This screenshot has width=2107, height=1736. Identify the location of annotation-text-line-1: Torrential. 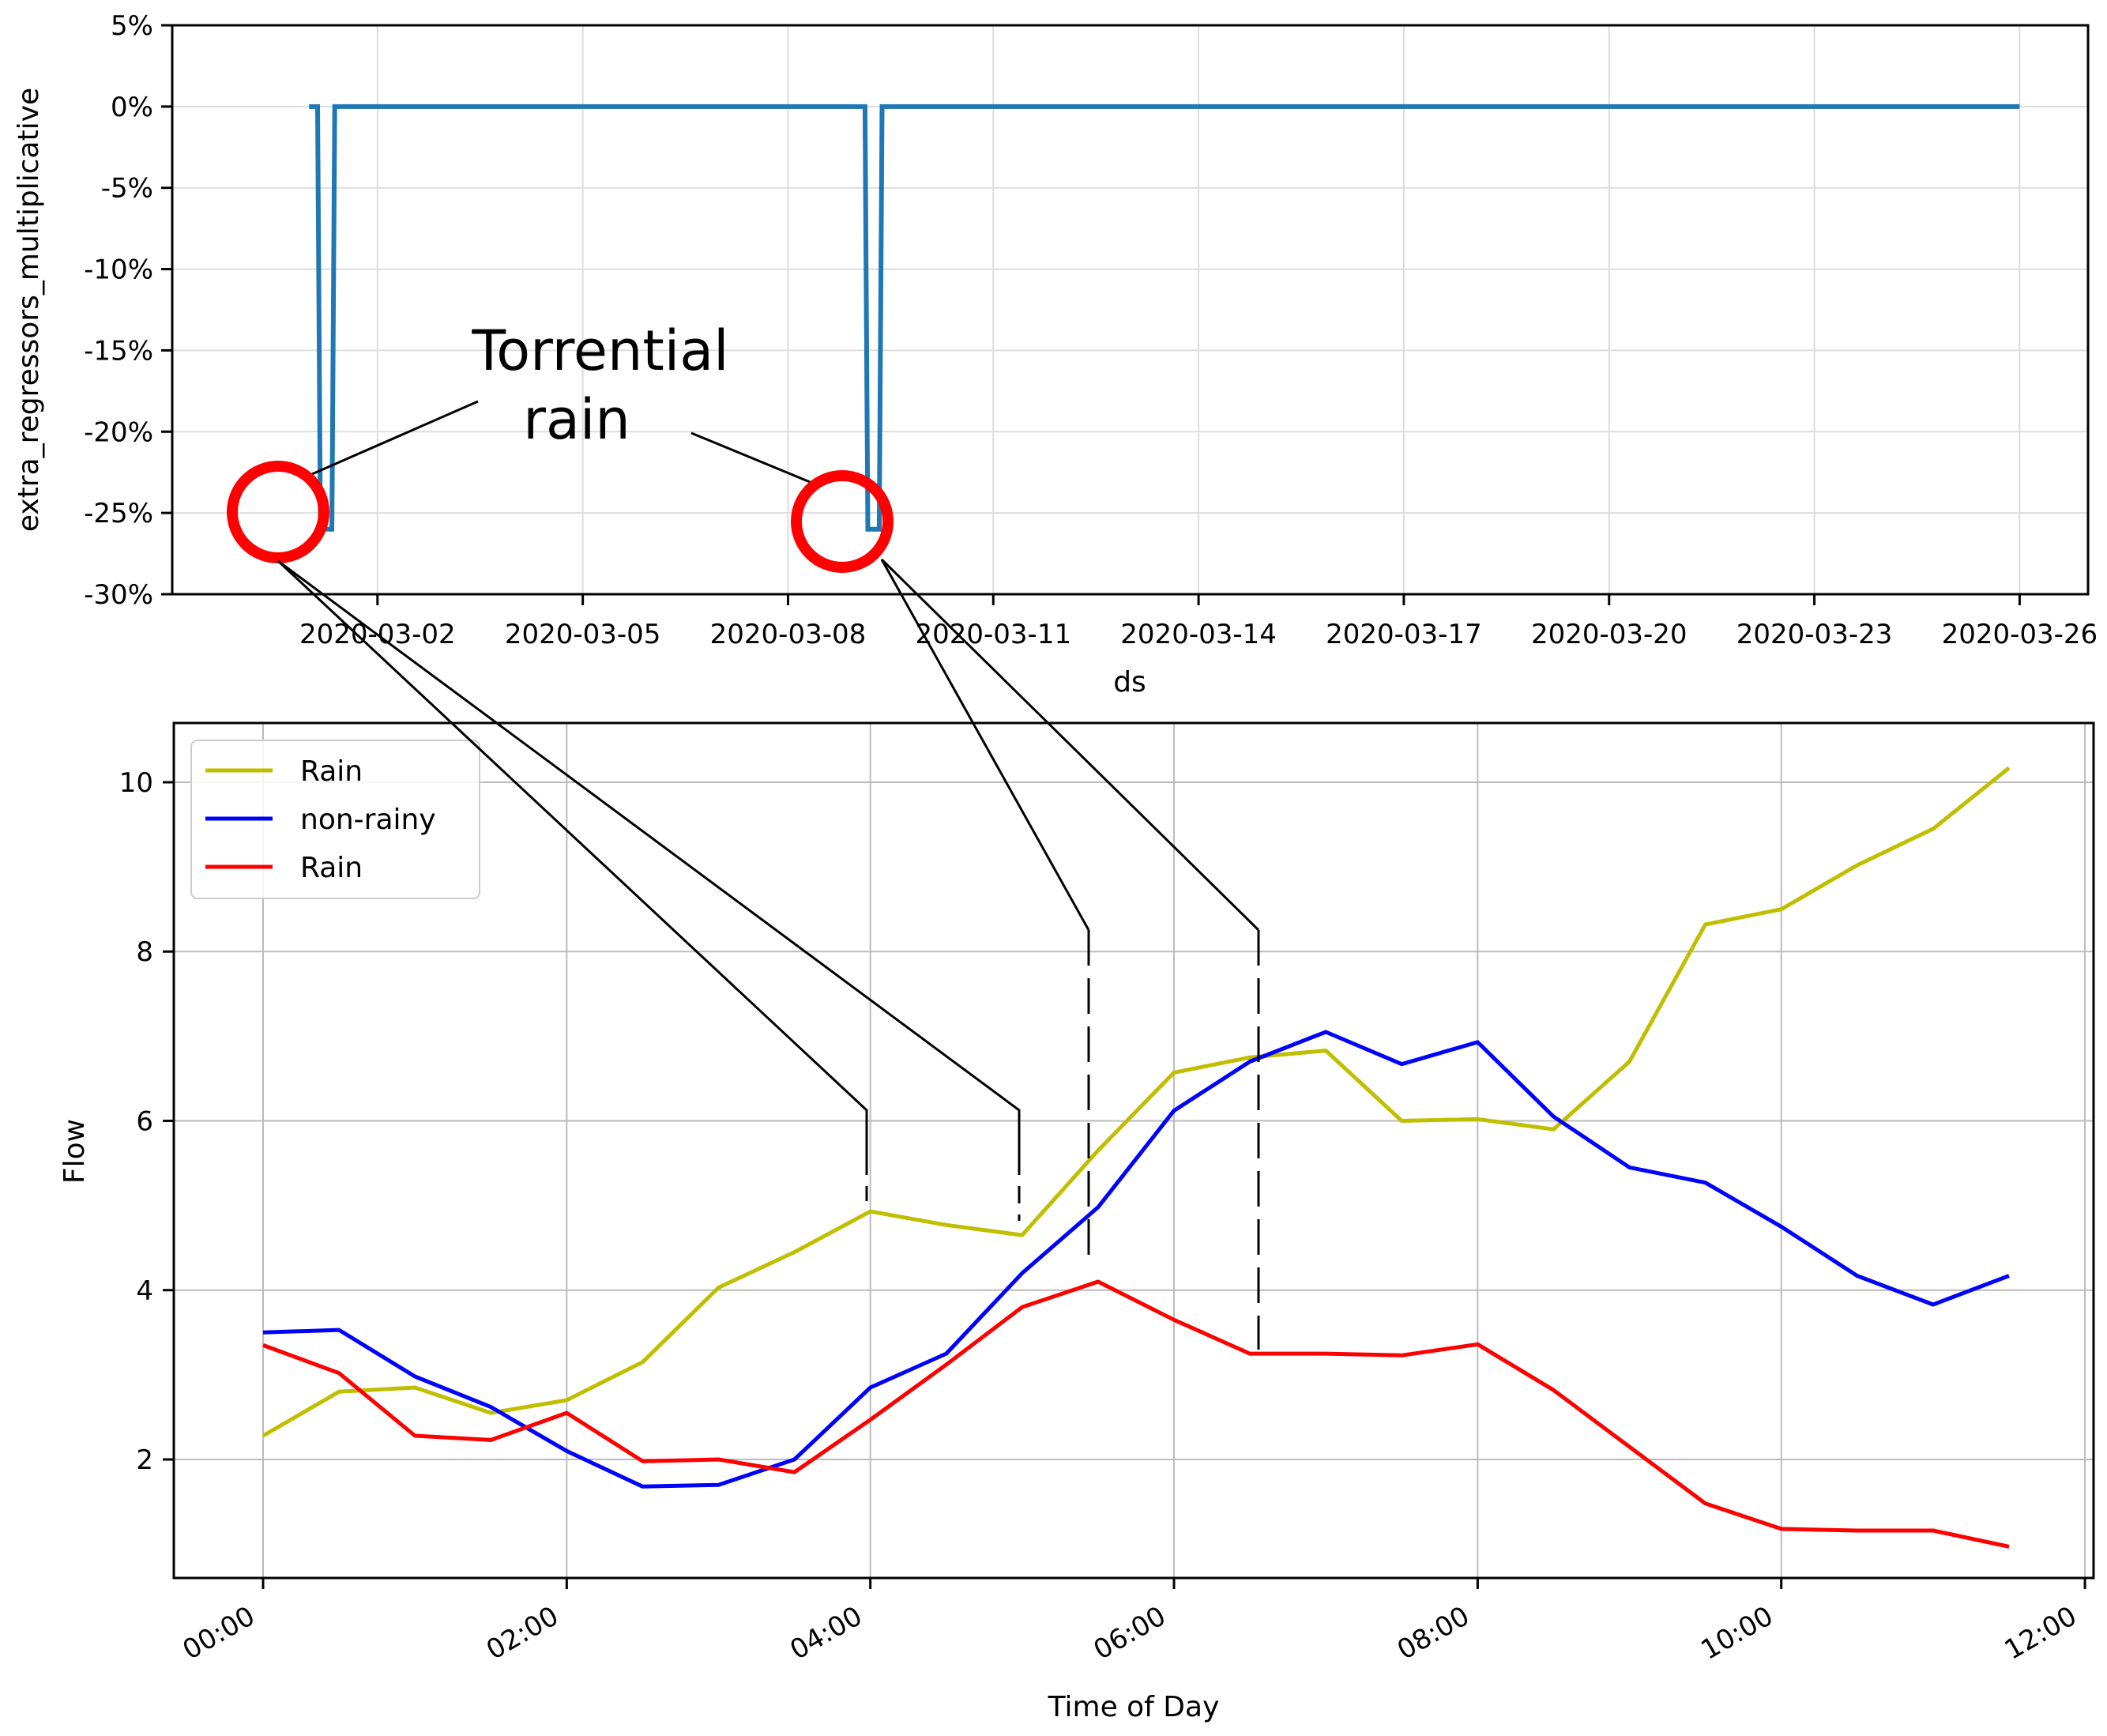
(599, 350).